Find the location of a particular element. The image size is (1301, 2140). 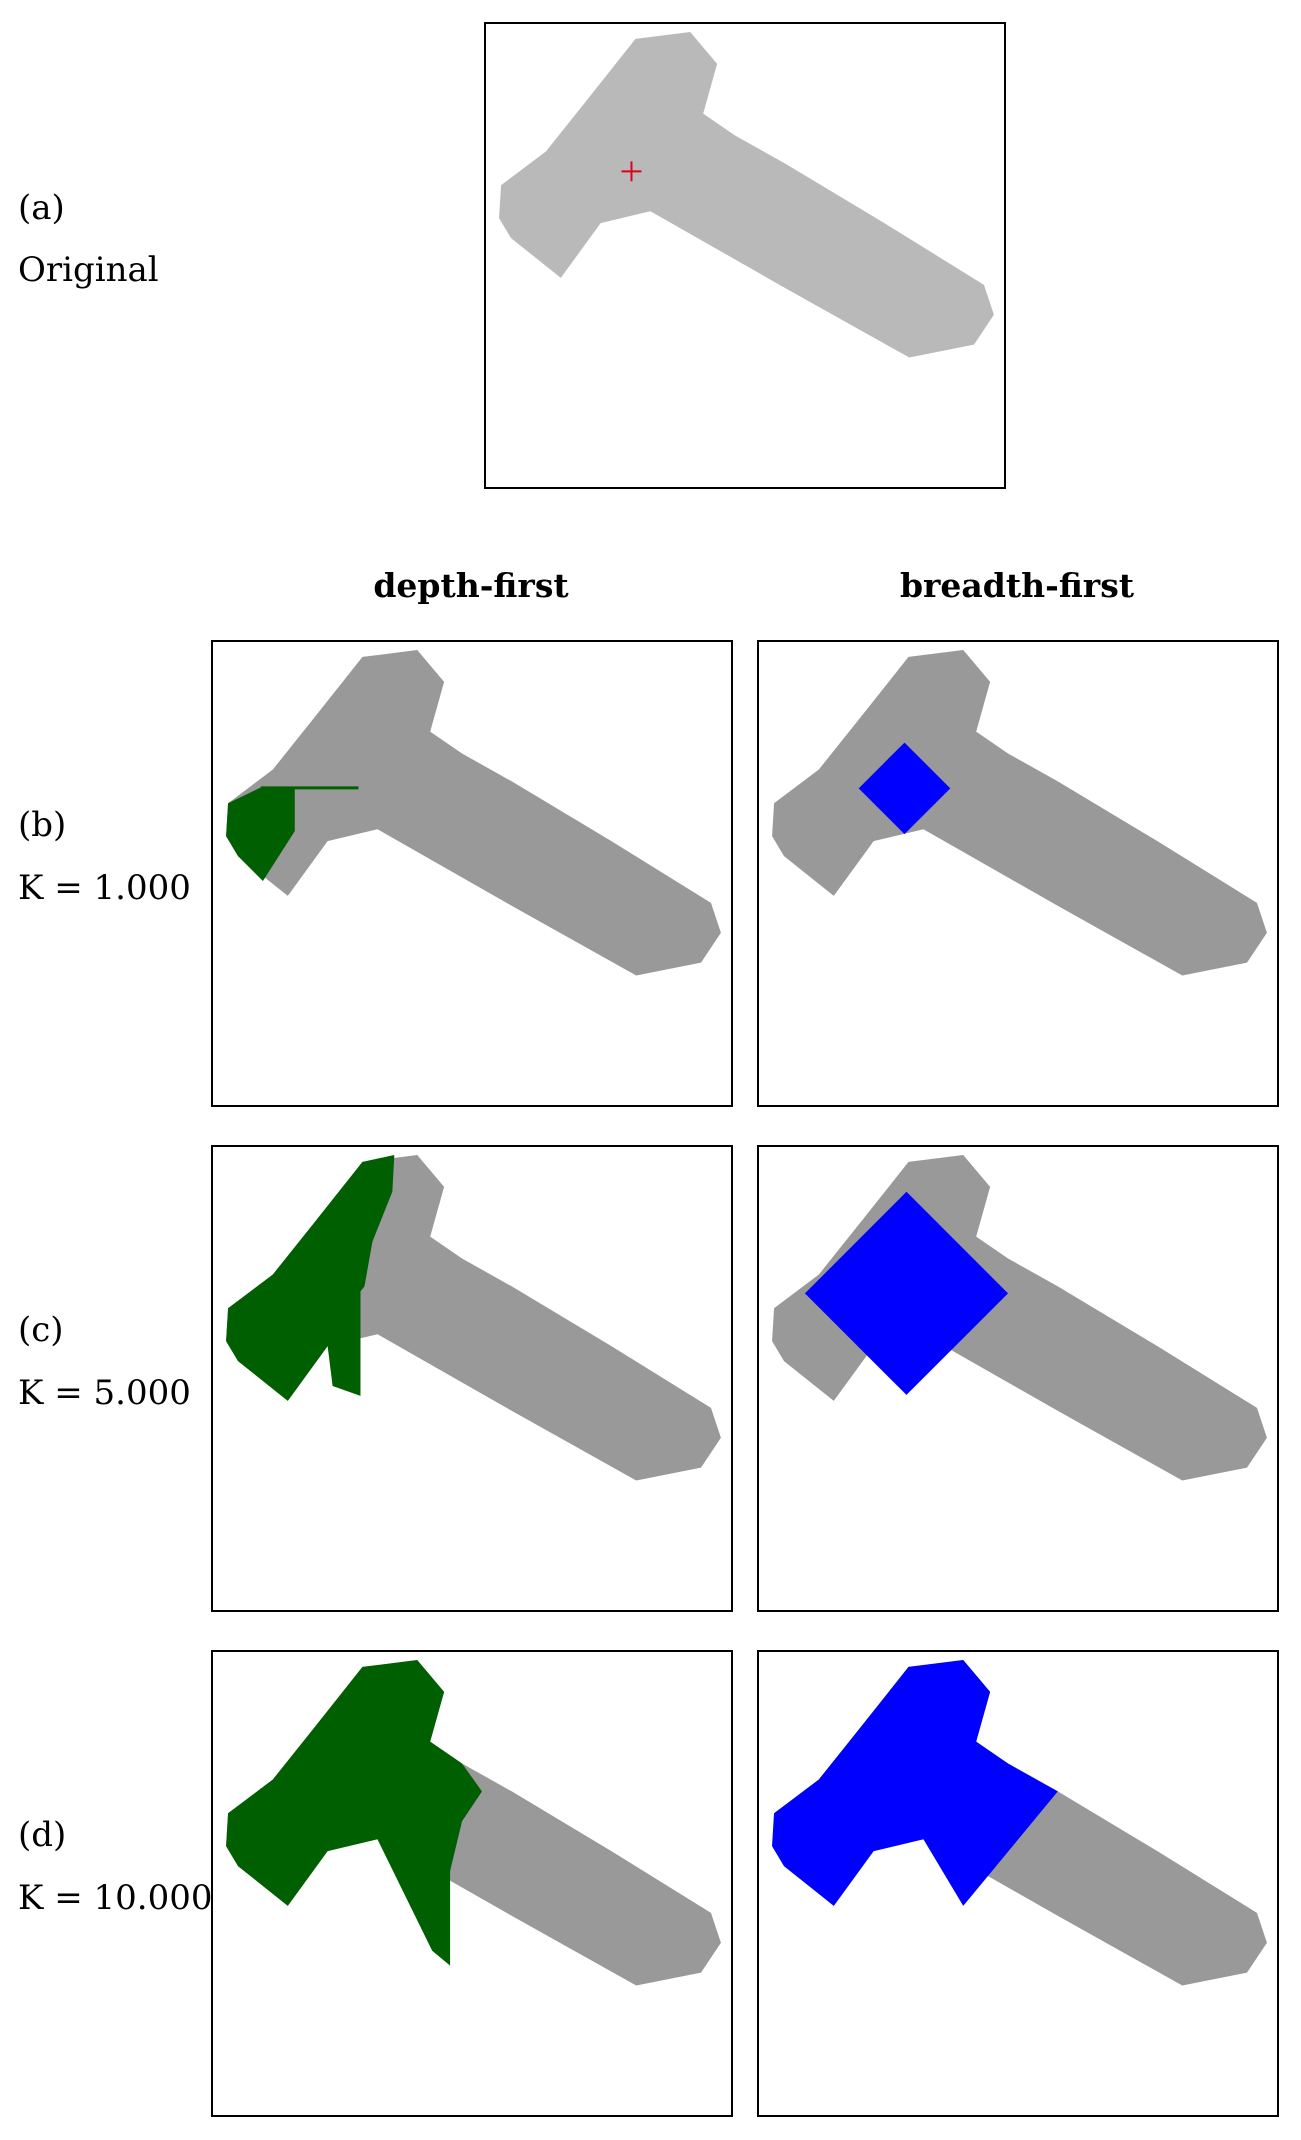

figure-b-depth is located at coordinates (473, 812).